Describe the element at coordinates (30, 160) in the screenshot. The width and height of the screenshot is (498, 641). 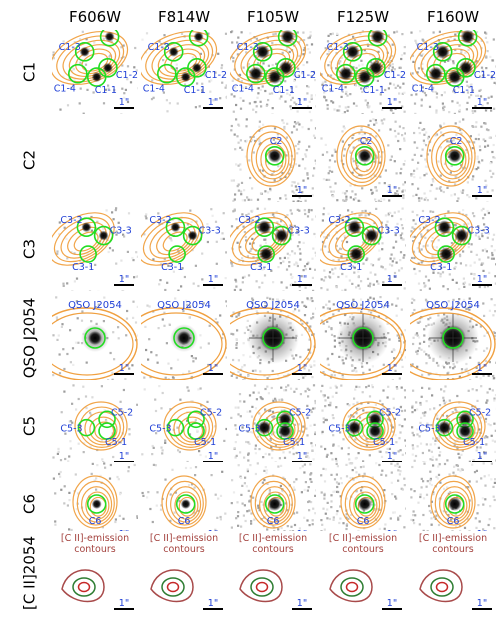
I see `row-label-c2: C2` at that location.